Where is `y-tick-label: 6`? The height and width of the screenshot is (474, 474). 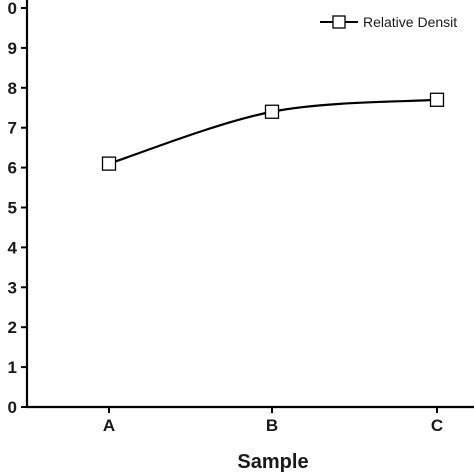
y-tick-label: 6 is located at coordinates (12, 168).